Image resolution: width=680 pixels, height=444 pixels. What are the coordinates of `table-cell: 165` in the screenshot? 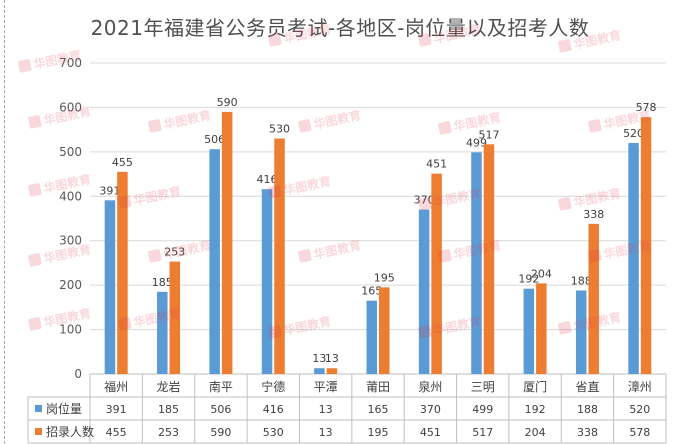 It's located at (378, 409).